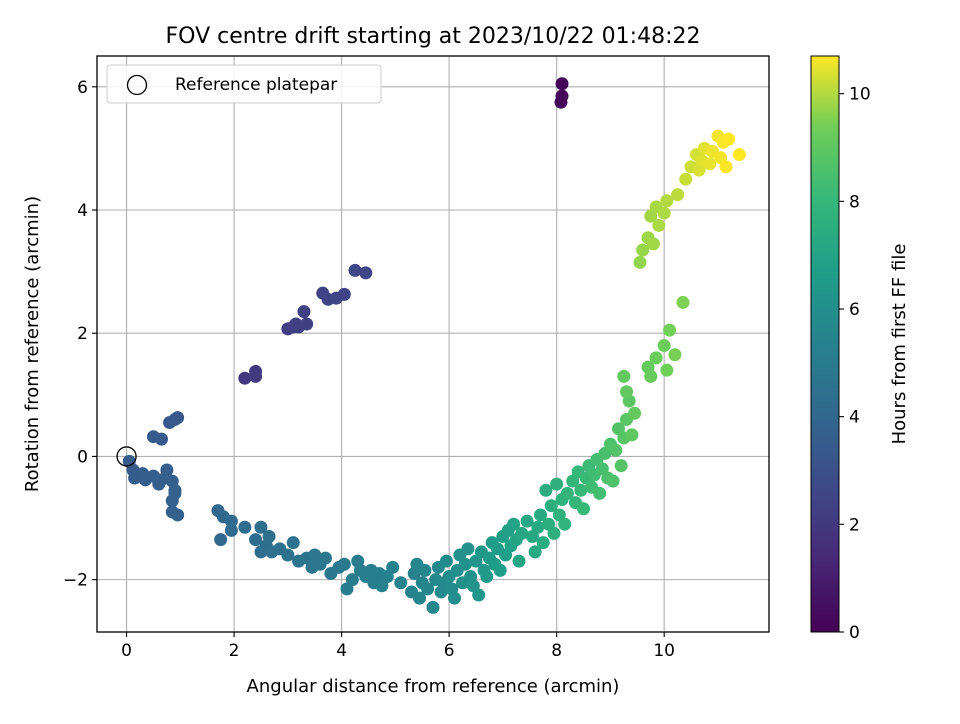 The width and height of the screenshot is (960, 724). I want to click on y-tick-label: 0, so click(82, 457).